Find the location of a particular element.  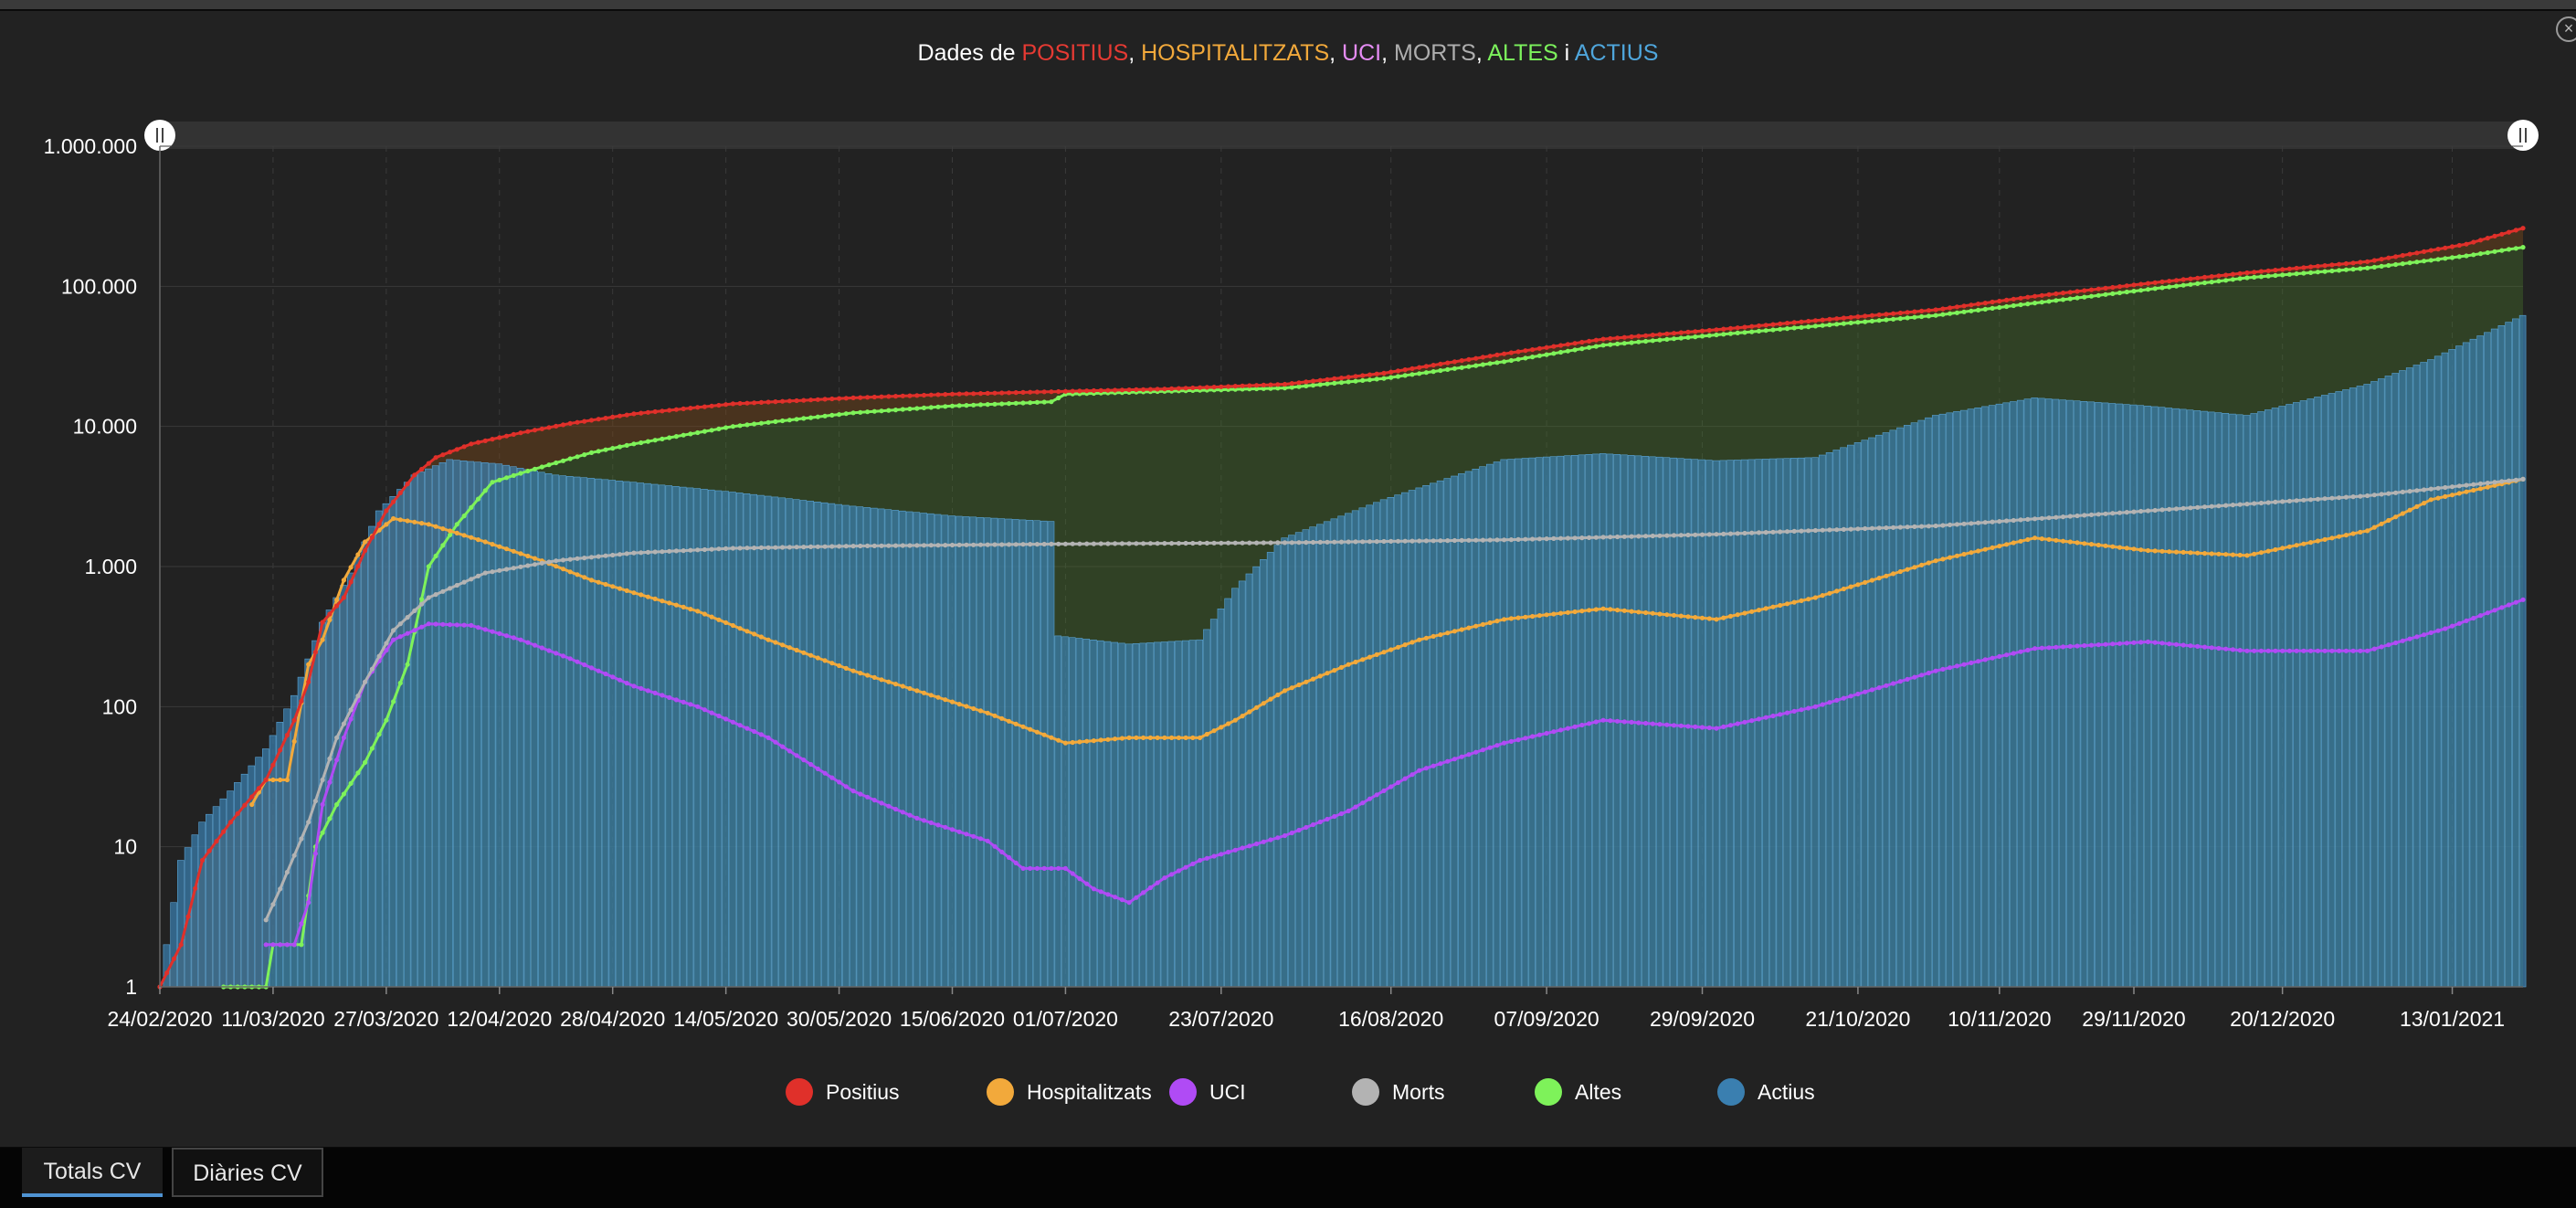

close-button: × is located at coordinates (2566, 29).